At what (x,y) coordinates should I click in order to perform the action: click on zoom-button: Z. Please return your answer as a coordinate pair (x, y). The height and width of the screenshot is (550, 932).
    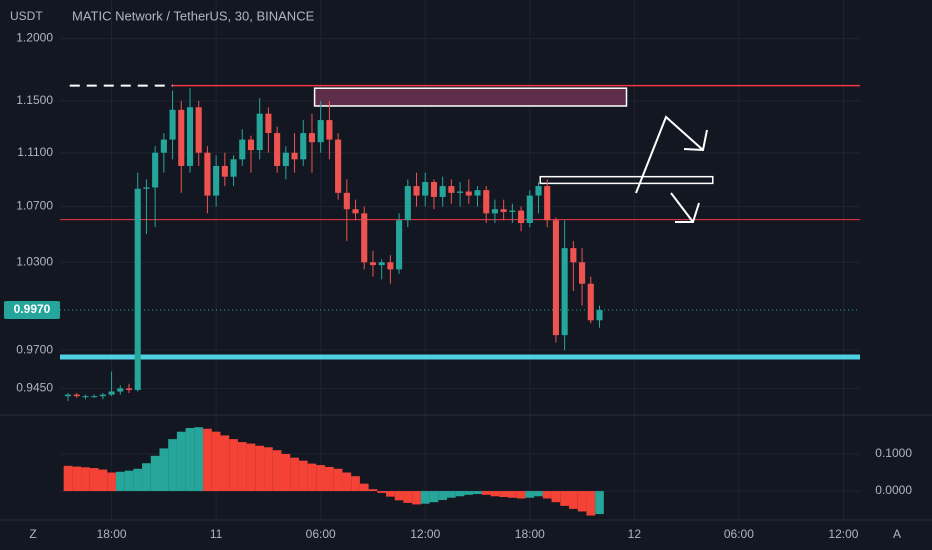
    Looking at the image, I should click on (32, 534).